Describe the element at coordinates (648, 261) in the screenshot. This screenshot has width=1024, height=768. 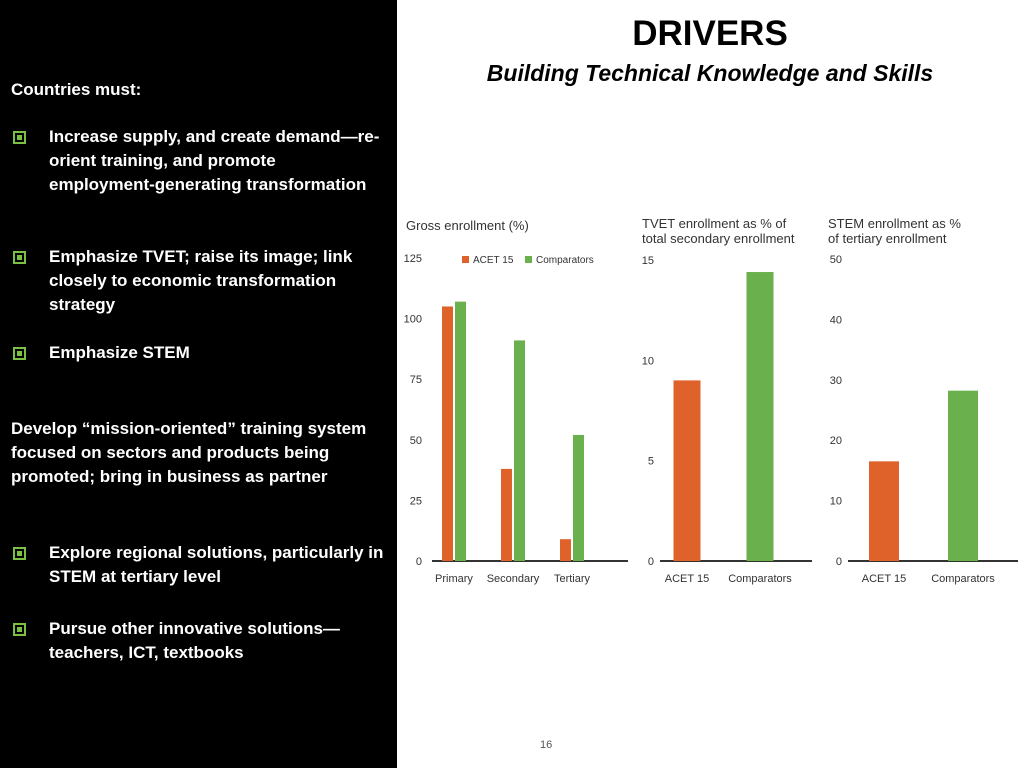
I see `y-tick-label: 15` at that location.